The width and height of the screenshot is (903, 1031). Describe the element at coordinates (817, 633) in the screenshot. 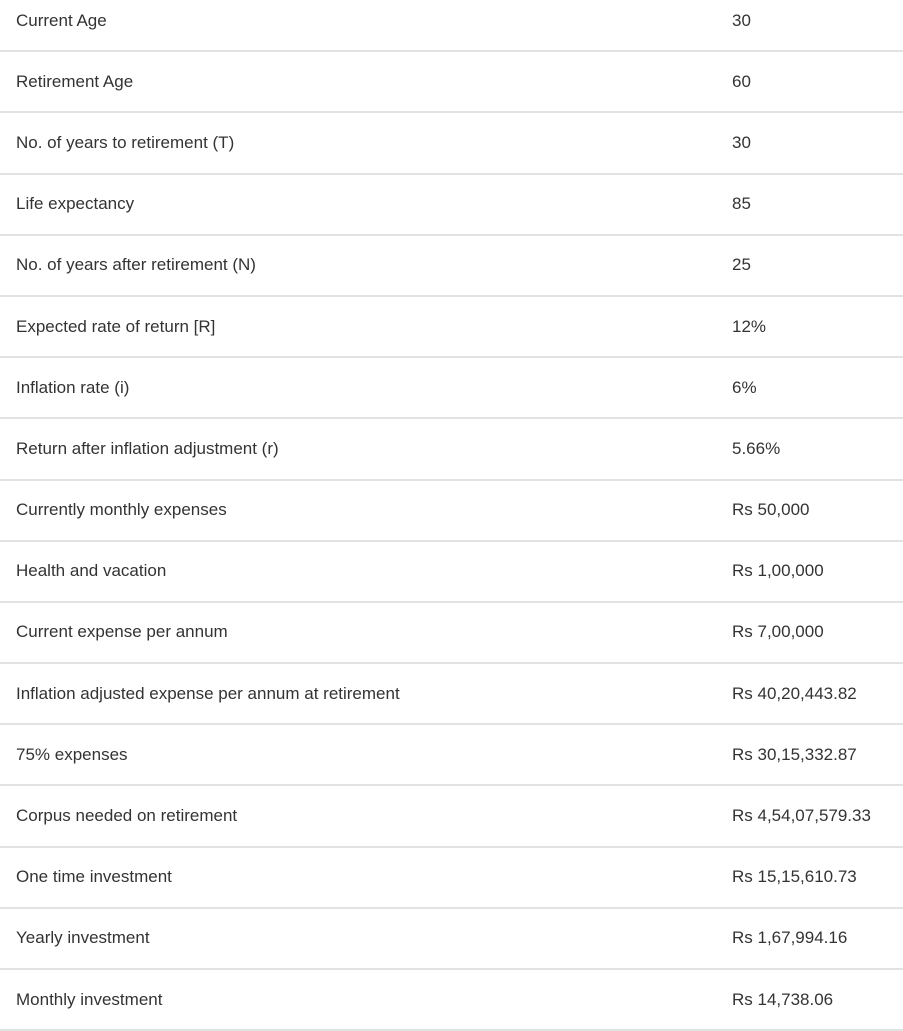

I see `row-value: Rs 7,00,000` at that location.